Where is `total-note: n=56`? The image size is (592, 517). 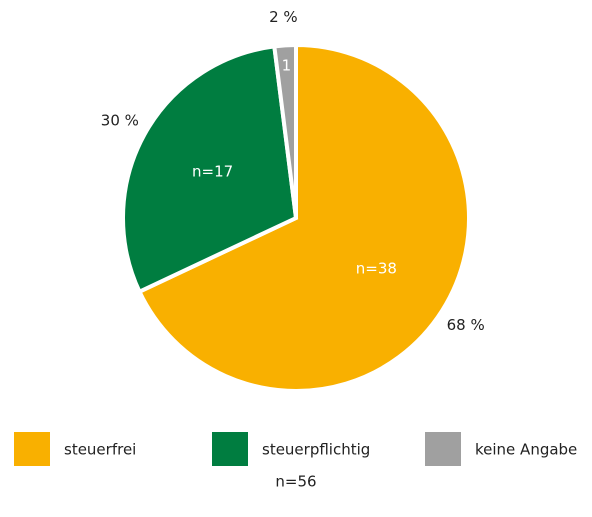
total-note: n=56 is located at coordinates (295, 482).